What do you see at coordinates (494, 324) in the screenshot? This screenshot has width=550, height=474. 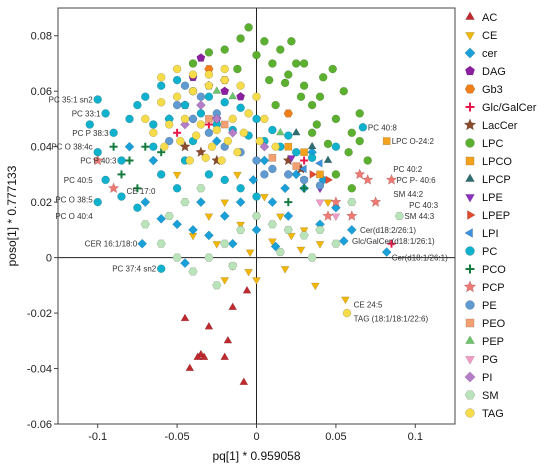 I see `legend-label: PEO` at bounding box center [494, 324].